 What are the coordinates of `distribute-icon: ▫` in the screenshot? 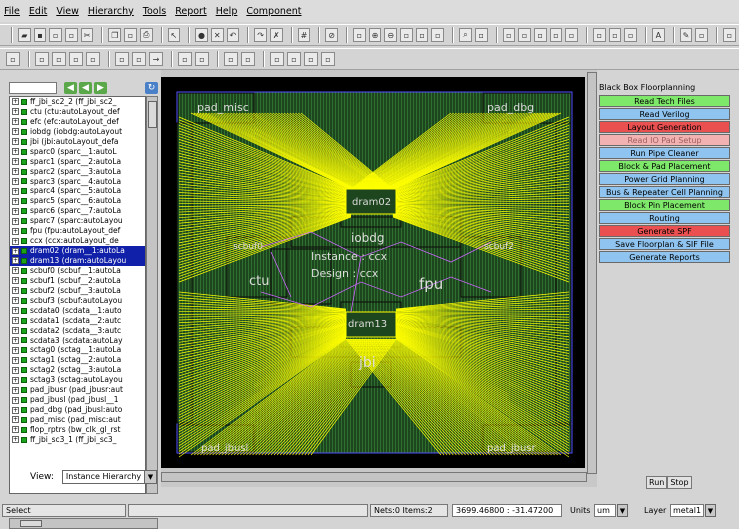 It's located at (139, 59).